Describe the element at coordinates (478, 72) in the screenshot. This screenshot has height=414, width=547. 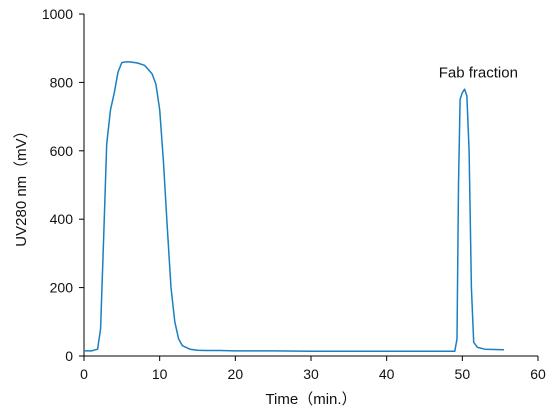
I see `fab-fraction-annotation: Fab fraction` at that location.